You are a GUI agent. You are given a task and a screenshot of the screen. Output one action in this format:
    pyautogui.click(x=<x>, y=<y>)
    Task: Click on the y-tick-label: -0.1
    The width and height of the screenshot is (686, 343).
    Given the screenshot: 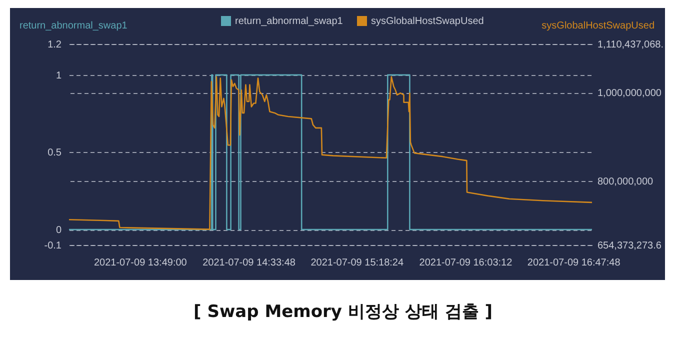 What is the action you would take?
    pyautogui.click(x=53, y=246)
    